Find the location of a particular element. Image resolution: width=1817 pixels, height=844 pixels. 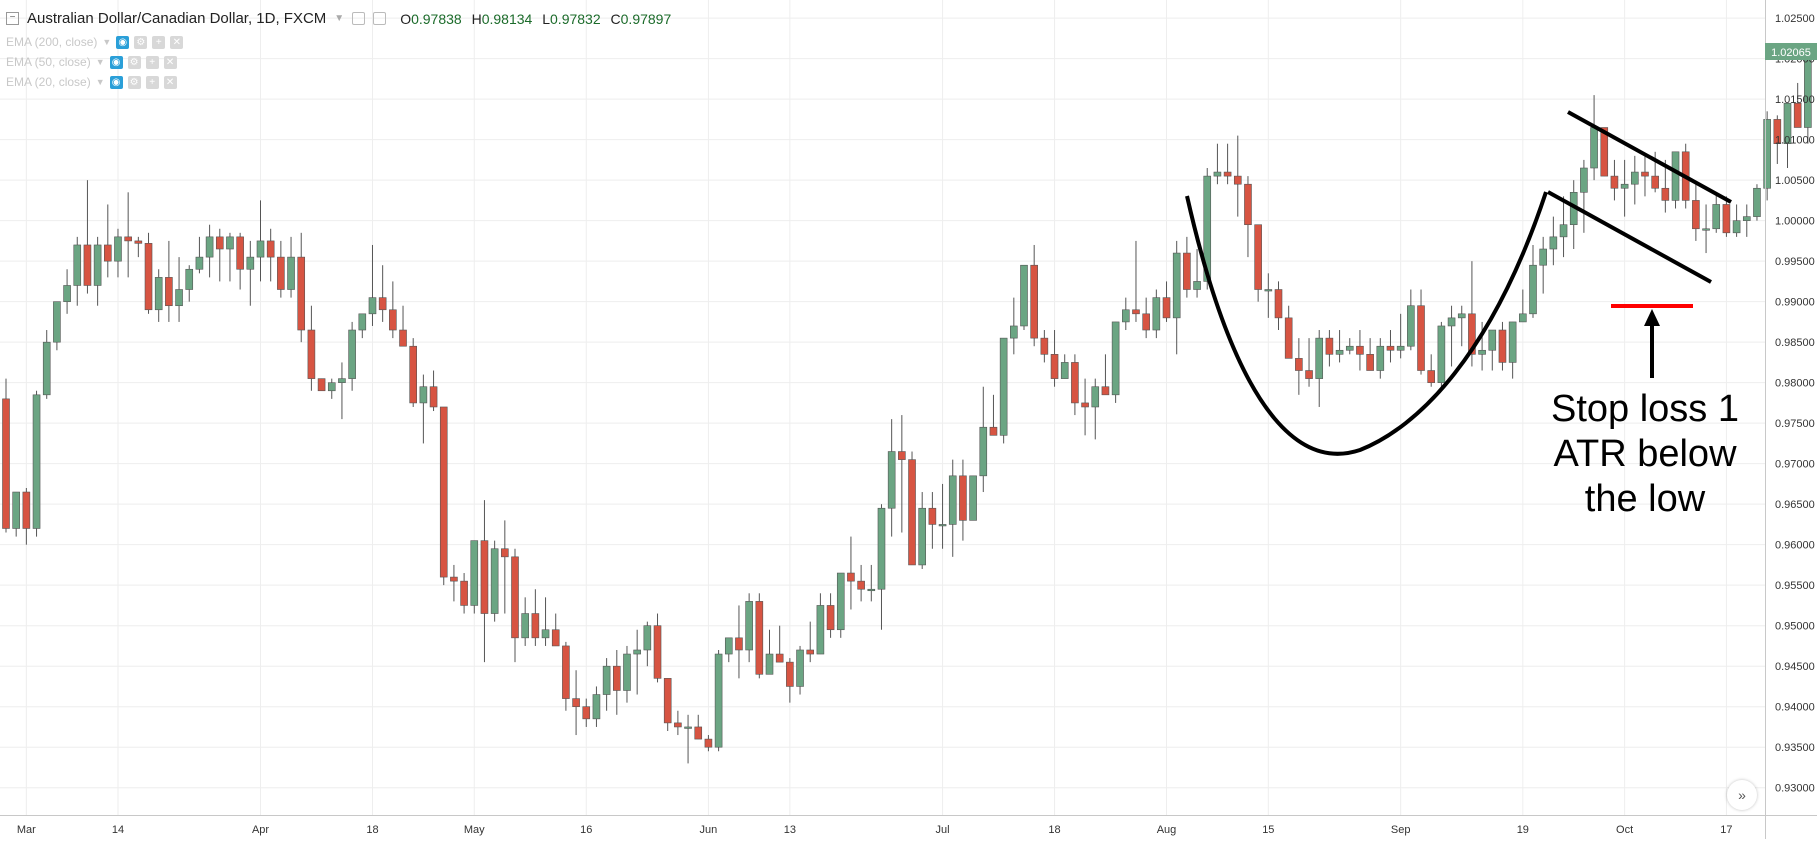

study-label: EMA (200, close) is located at coordinates (52, 42).